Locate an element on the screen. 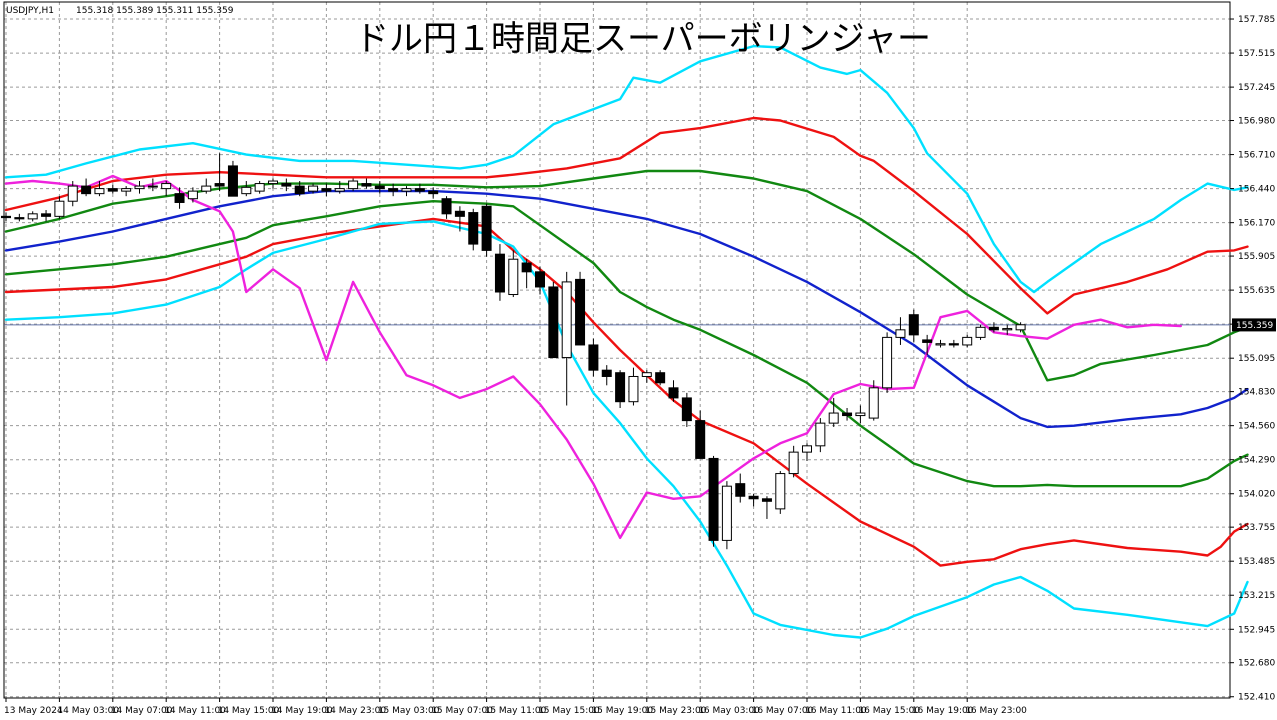  y-tick-label: 157.515 is located at coordinates (1256, 54).